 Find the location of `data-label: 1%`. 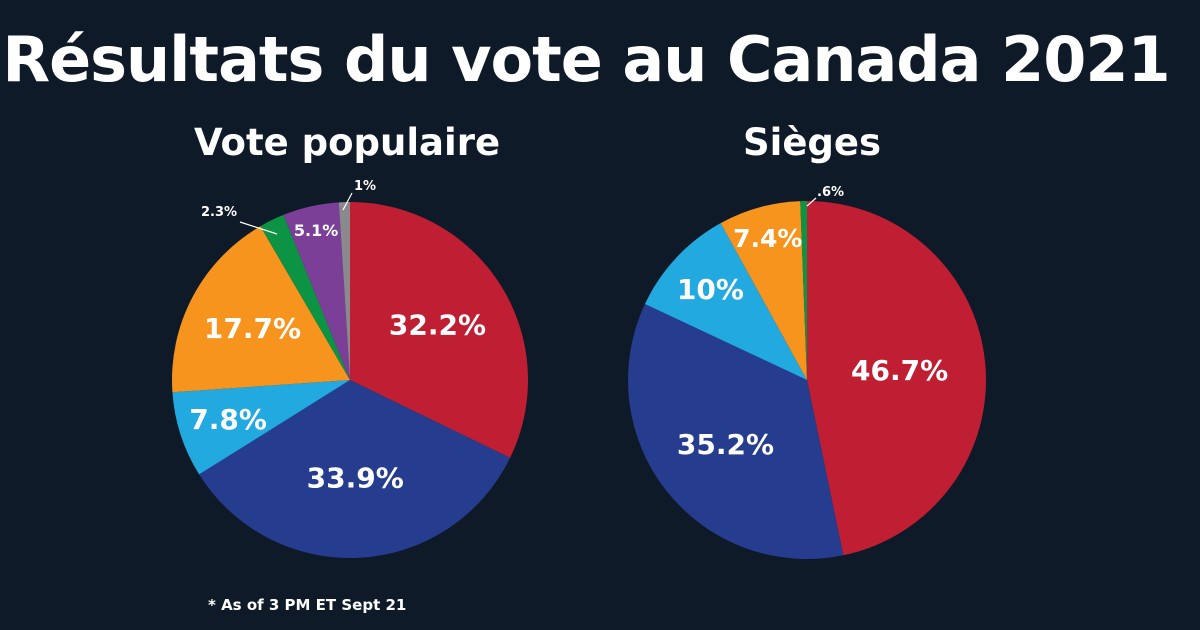

data-label: 1% is located at coordinates (365, 186).